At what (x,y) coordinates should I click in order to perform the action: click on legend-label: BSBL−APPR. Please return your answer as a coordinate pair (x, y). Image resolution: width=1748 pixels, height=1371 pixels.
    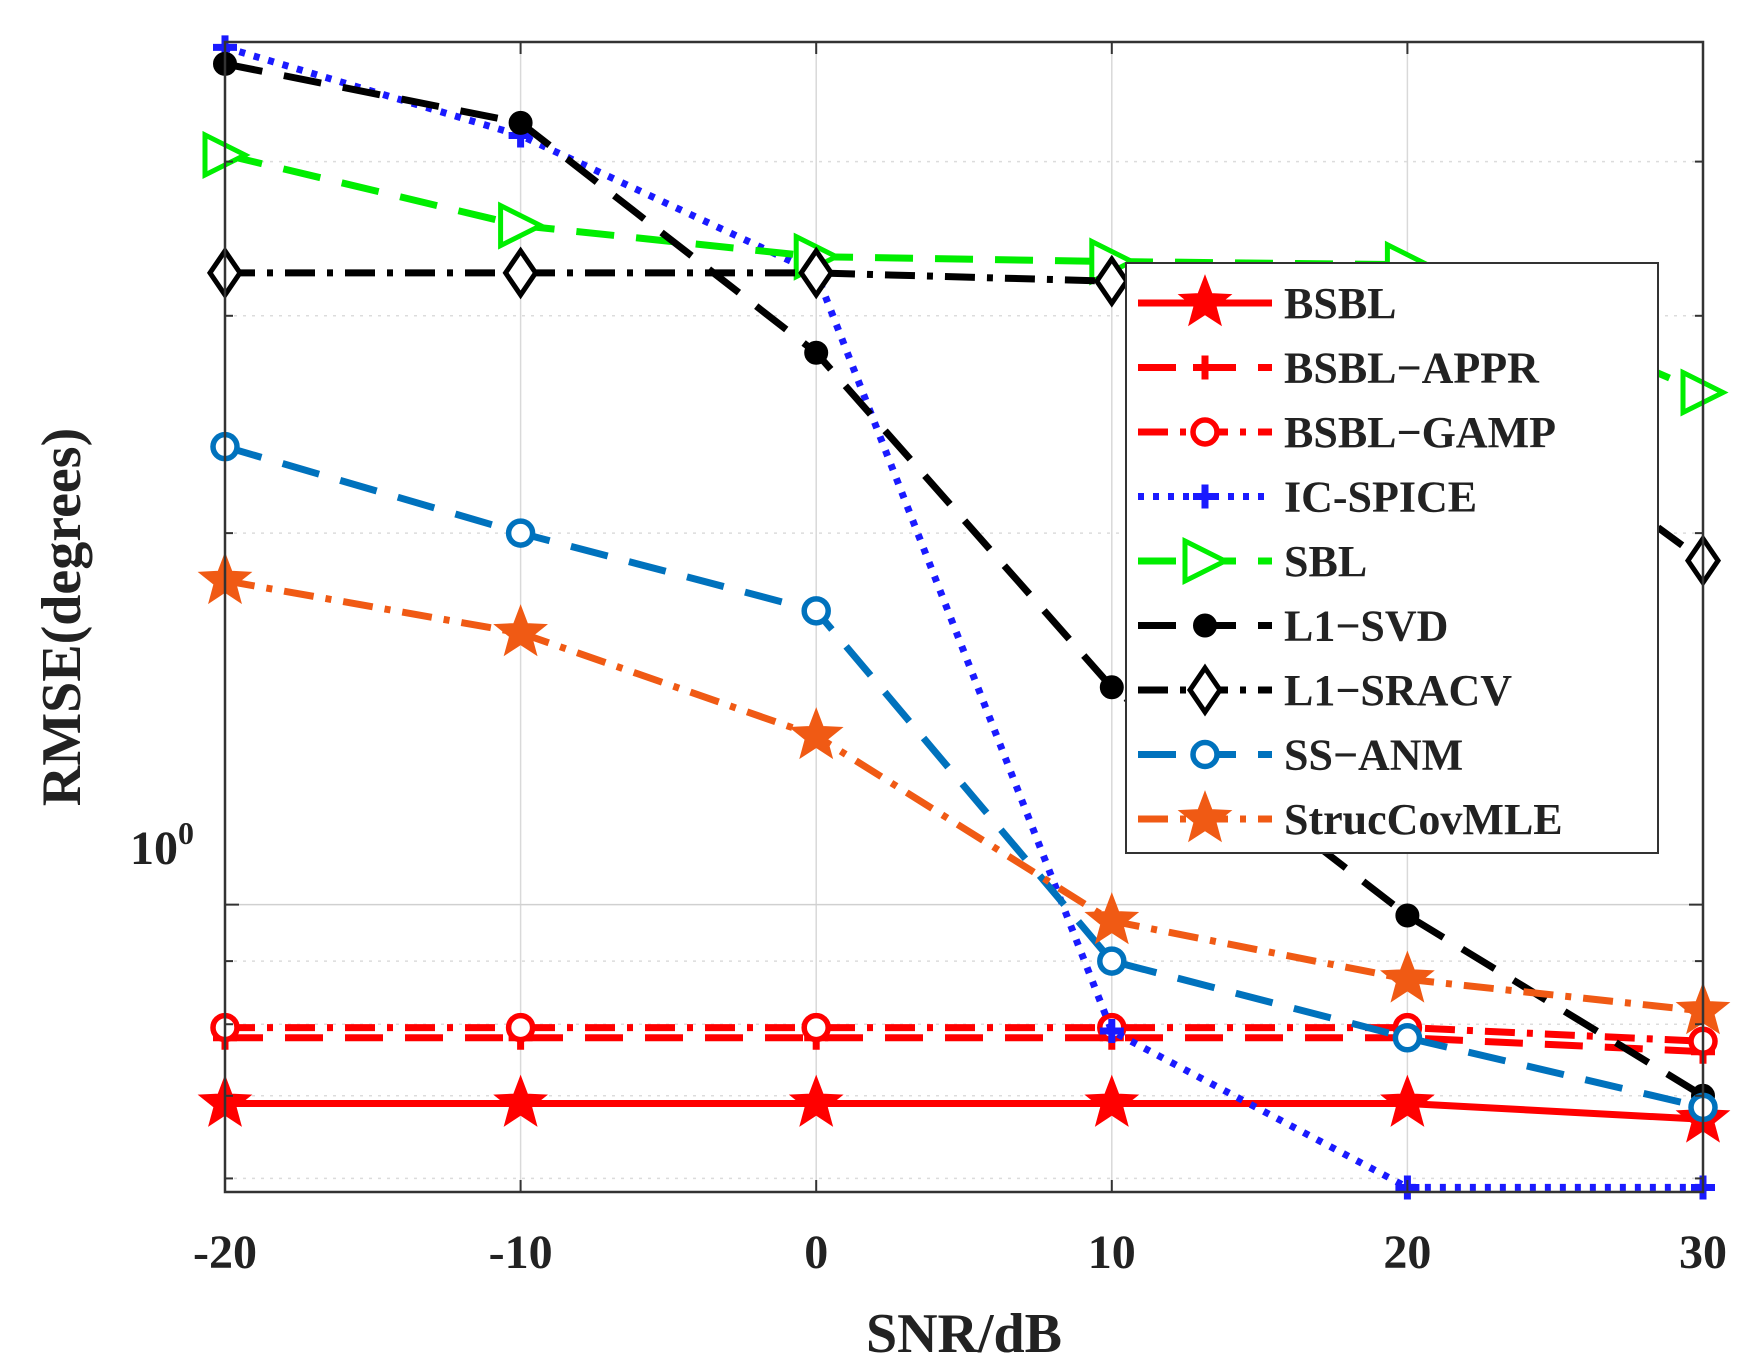
    Looking at the image, I should click on (1412, 368).